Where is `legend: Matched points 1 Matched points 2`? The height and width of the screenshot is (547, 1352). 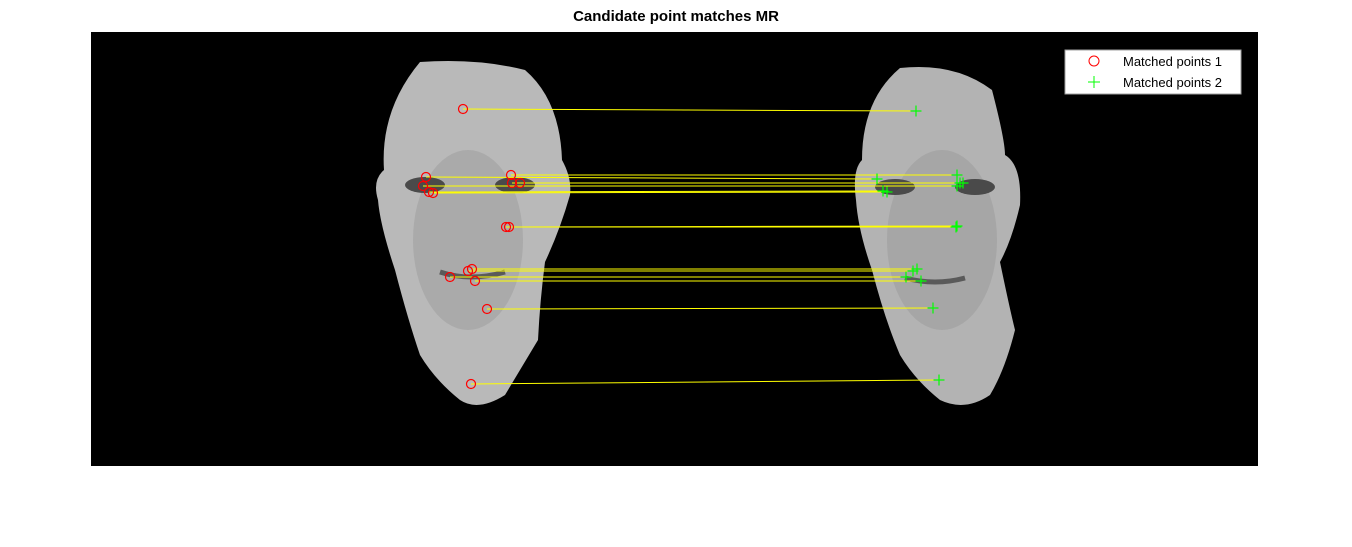
legend: Matched points 1 Matched points 2 is located at coordinates (1153, 72).